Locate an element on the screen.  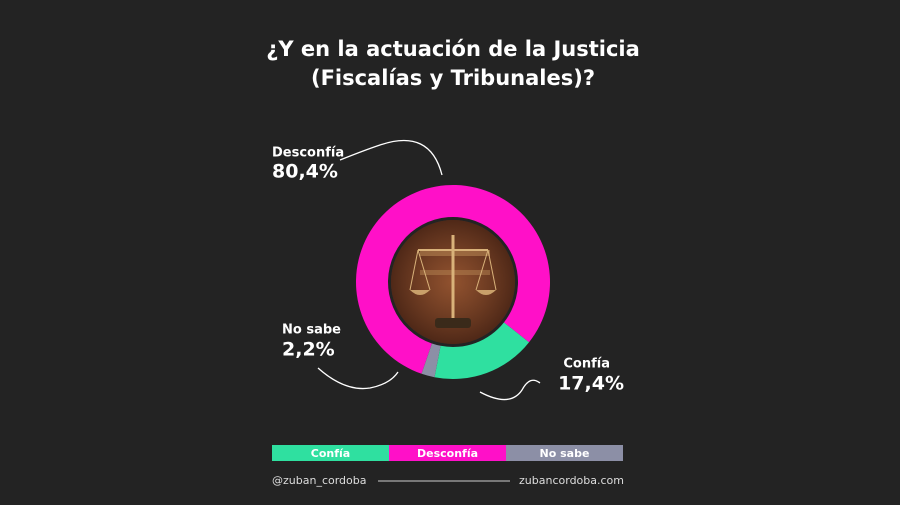
legend-label: Desconfía is located at coordinates (447, 453).